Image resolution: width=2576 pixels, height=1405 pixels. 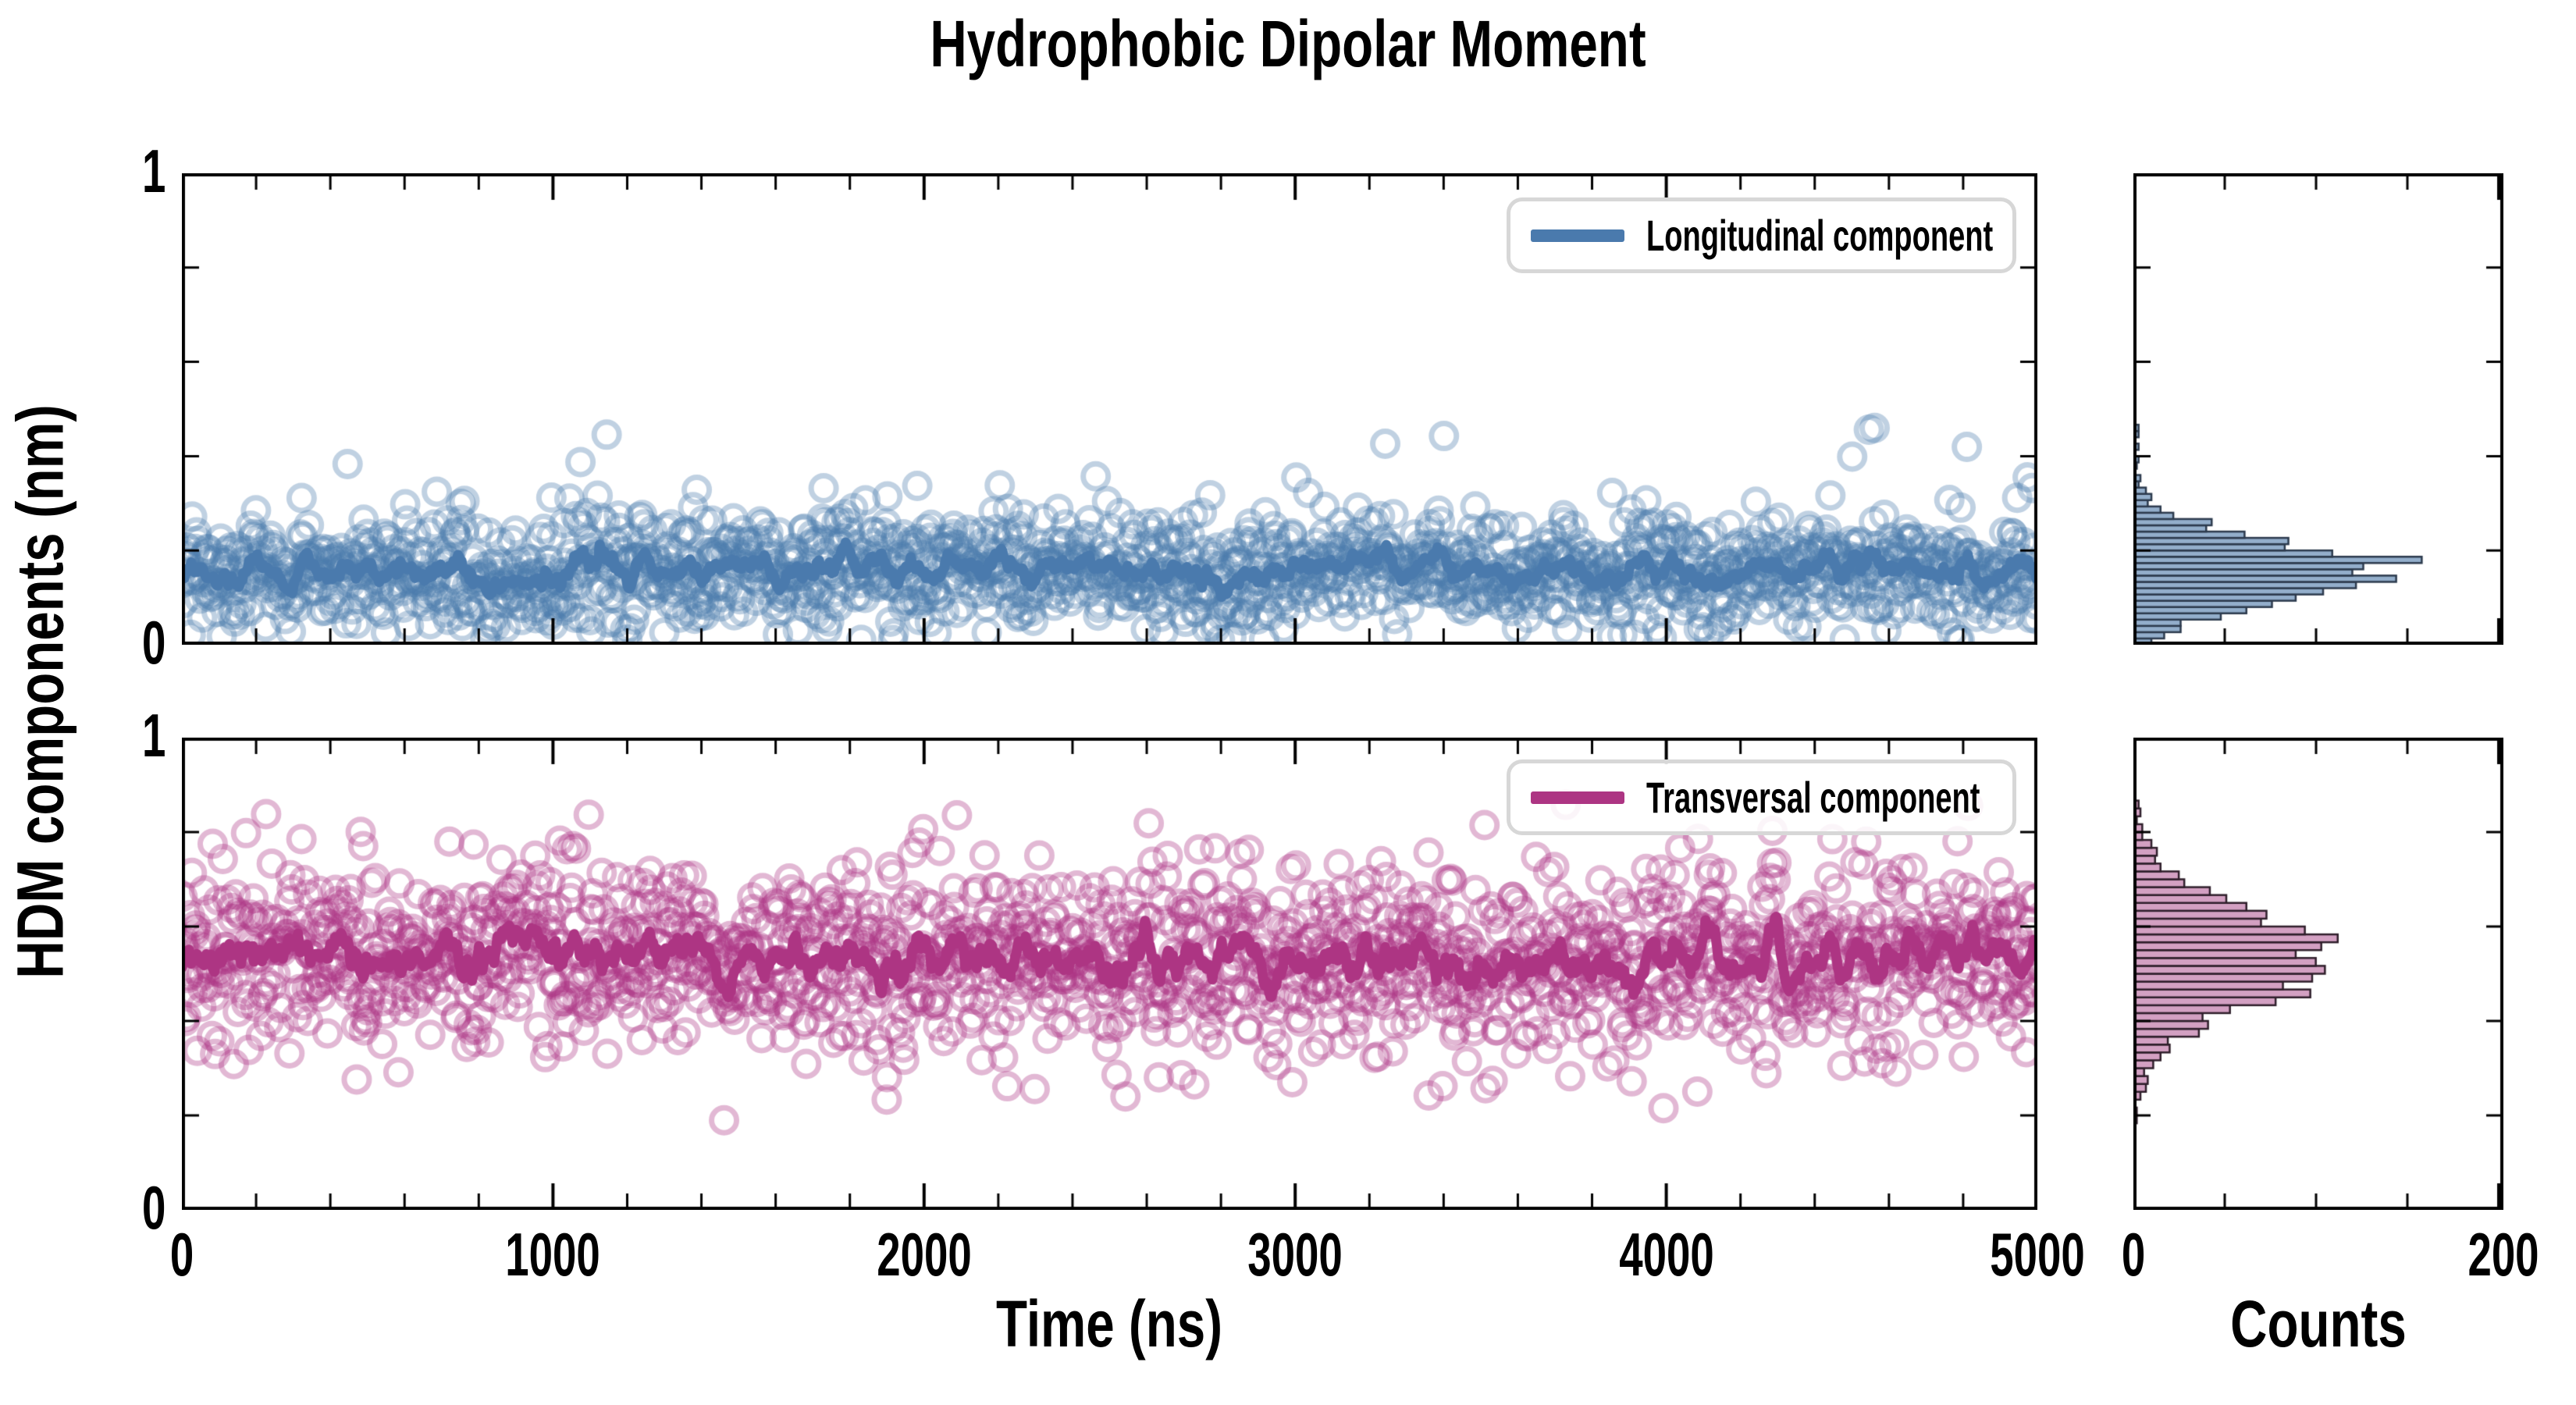 I want to click on legend-bottom: Transversal component, so click(x=1761, y=797).